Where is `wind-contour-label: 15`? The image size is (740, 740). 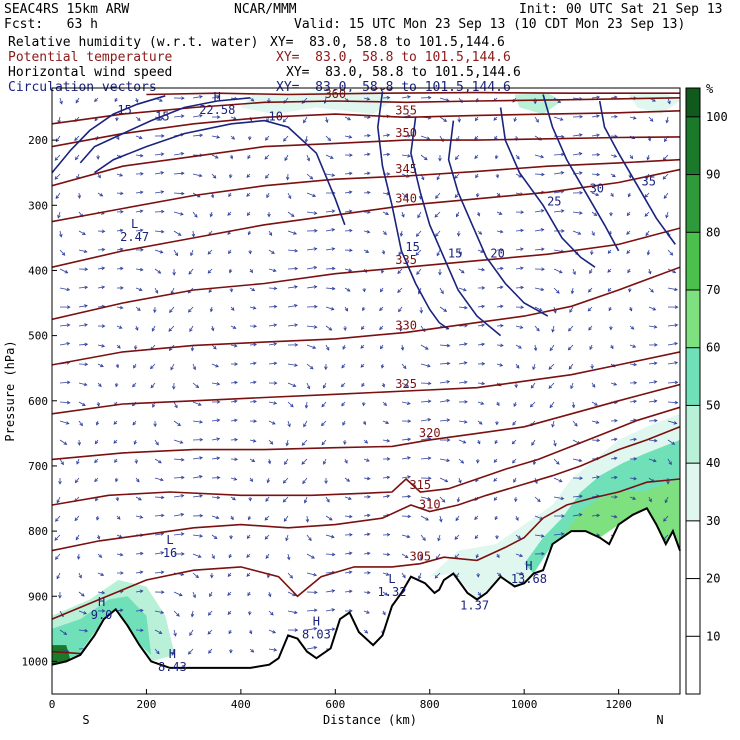
wind-contour-label: 15 is located at coordinates (455, 253).